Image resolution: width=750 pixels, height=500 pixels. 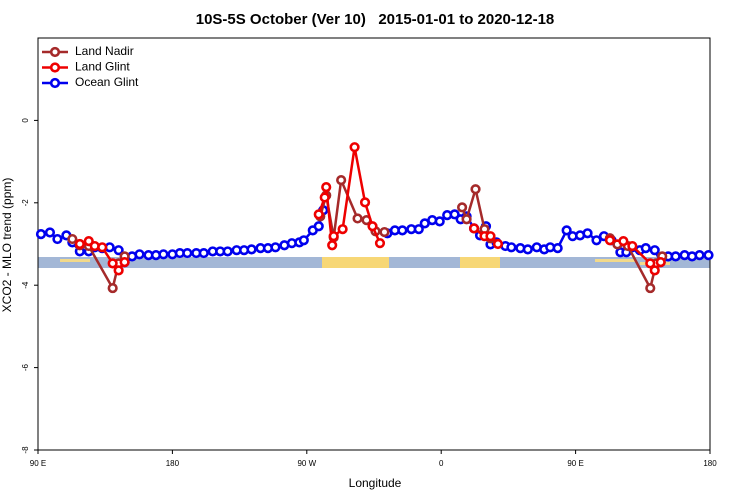 I want to click on x-tick-label: 90 W, so click(x=306, y=463).